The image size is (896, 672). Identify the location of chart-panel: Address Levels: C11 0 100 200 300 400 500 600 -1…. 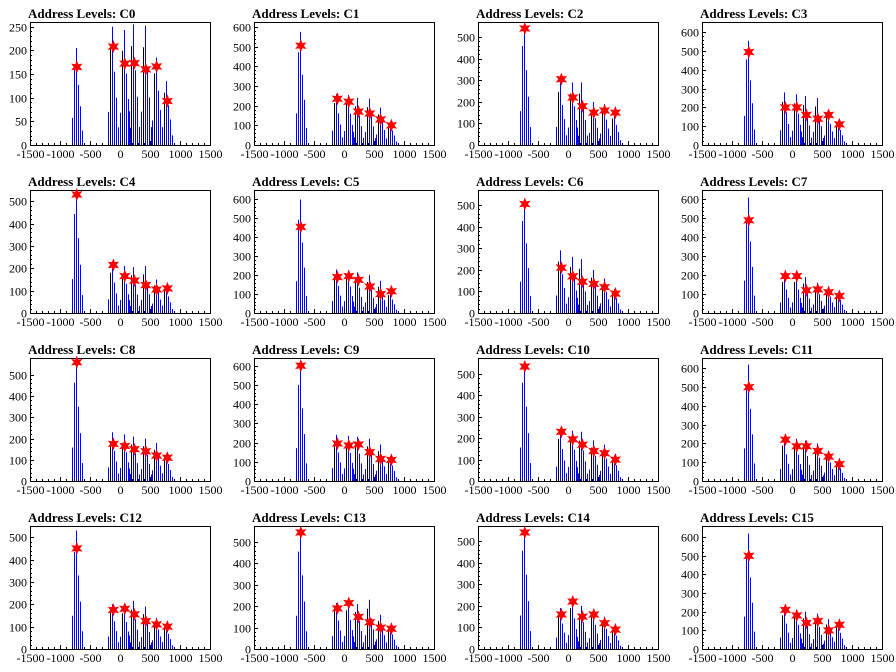
(784, 420).